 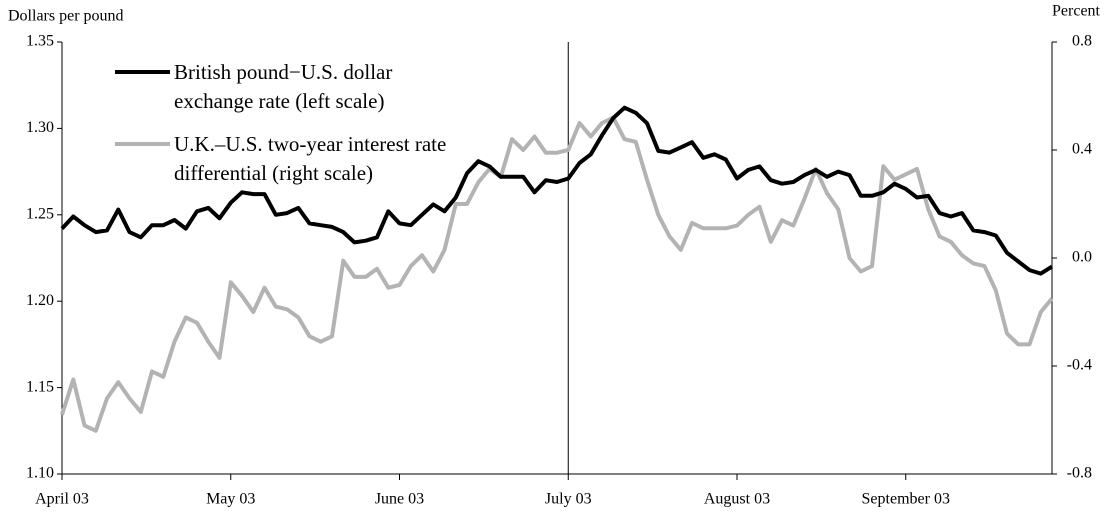 What do you see at coordinates (40, 386) in the screenshot?
I see `y-tick-label: 1.15` at bounding box center [40, 386].